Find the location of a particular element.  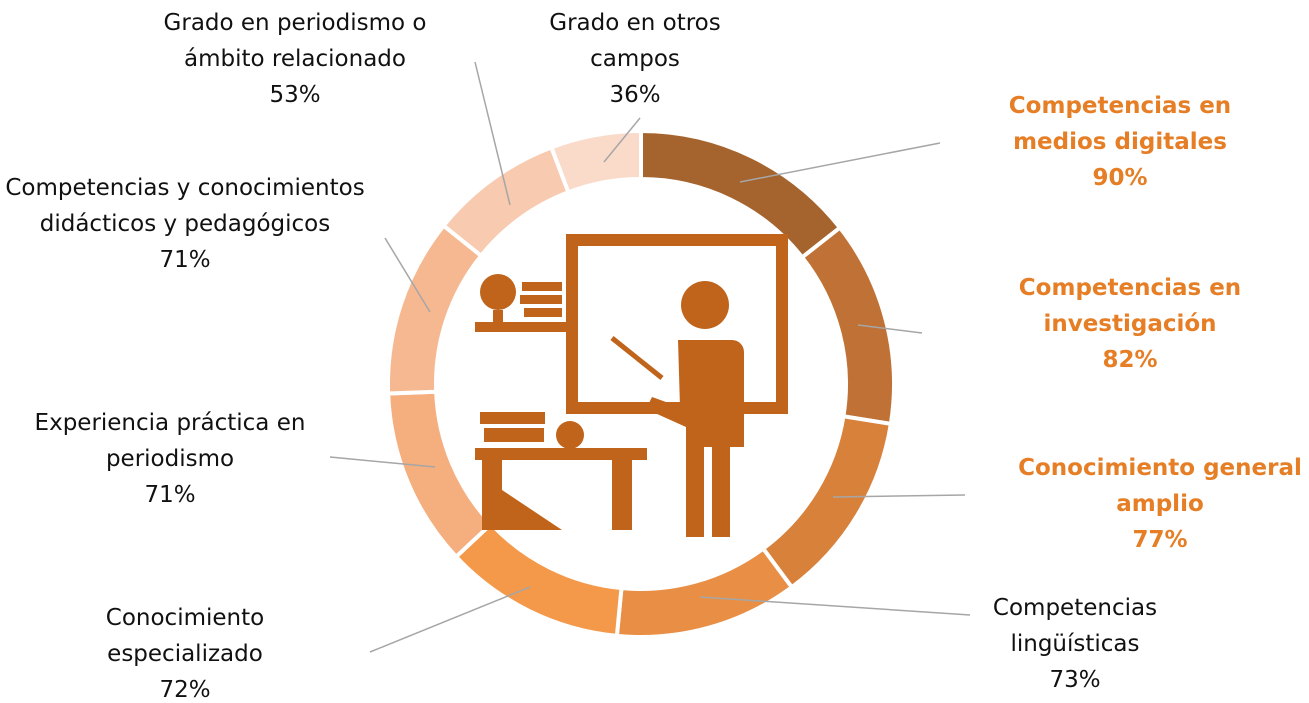

value-label: 82% is located at coordinates (1130, 360).